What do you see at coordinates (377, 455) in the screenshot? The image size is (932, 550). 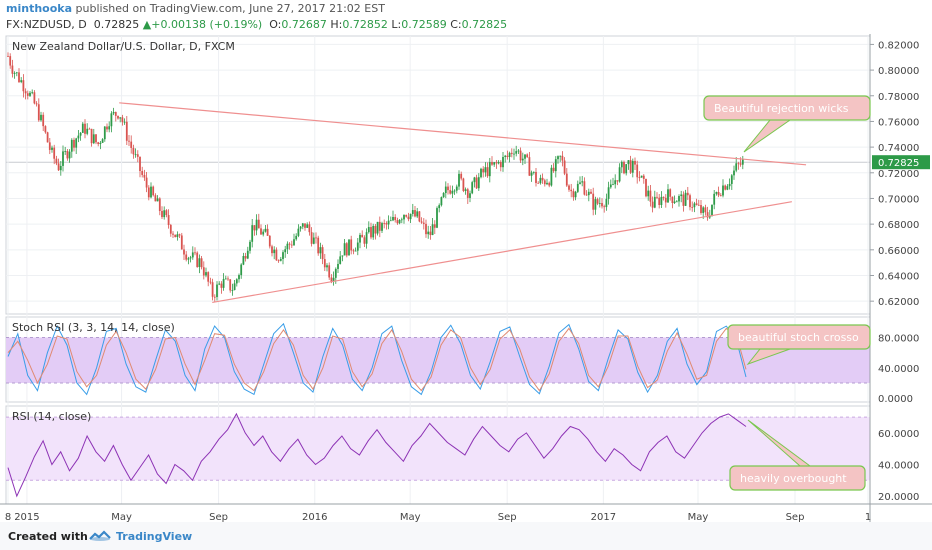 I see `rsi-pane` at bounding box center [377, 455].